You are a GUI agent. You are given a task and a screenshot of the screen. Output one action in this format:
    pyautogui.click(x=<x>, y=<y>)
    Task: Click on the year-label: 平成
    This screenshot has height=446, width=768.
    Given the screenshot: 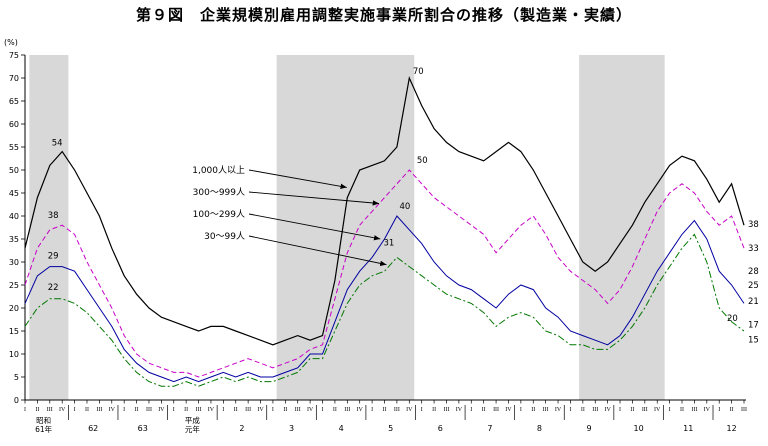 What is the action you would take?
    pyautogui.click(x=192, y=420)
    